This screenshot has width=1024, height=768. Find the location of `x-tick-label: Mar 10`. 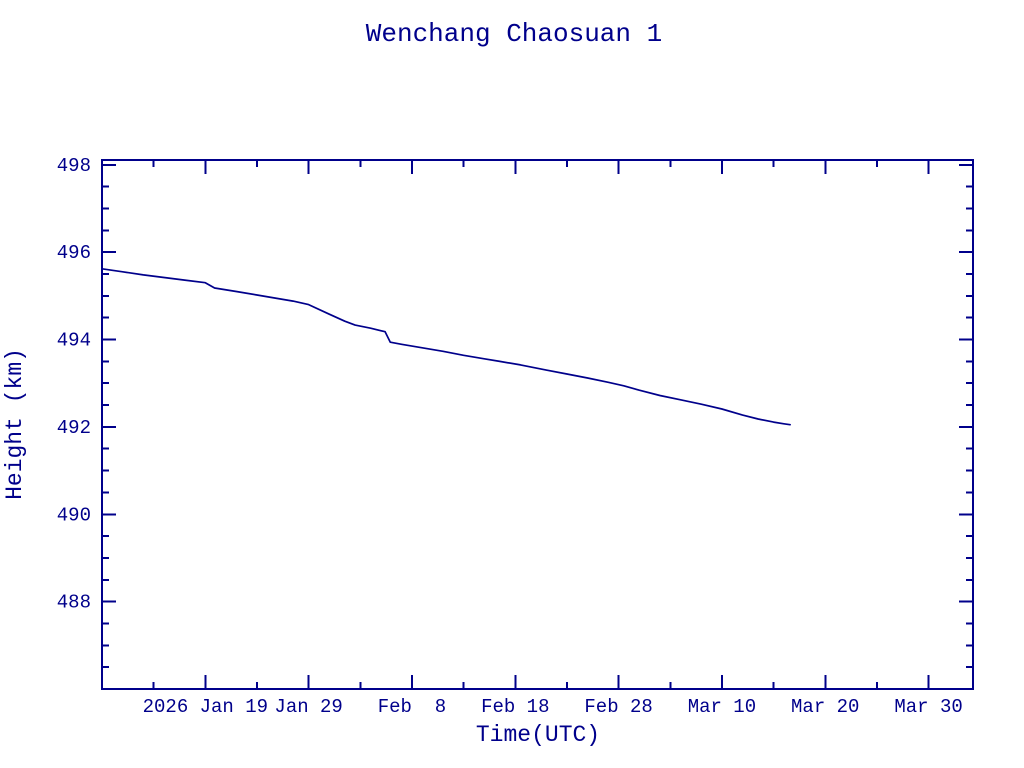

x-tick-label: Mar 10 is located at coordinates (722, 707).